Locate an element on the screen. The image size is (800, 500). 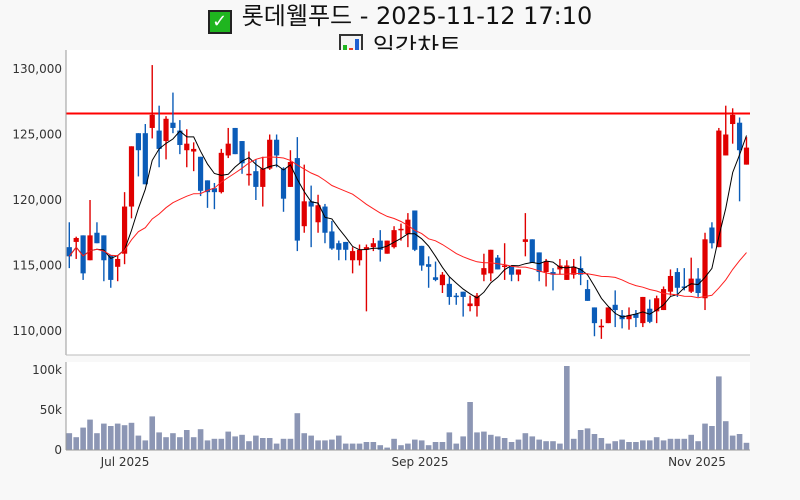
price-tick-label: 125,000 is located at coordinates (37, 135).